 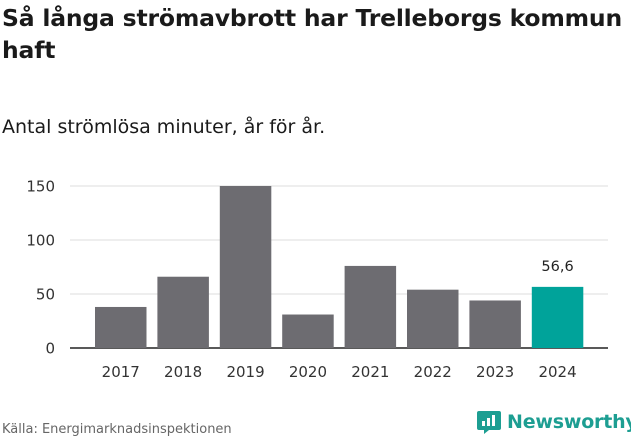 What do you see at coordinates (117, 429) in the screenshot?
I see `source-note: Källa: Energimarknadsinspektionen` at bounding box center [117, 429].